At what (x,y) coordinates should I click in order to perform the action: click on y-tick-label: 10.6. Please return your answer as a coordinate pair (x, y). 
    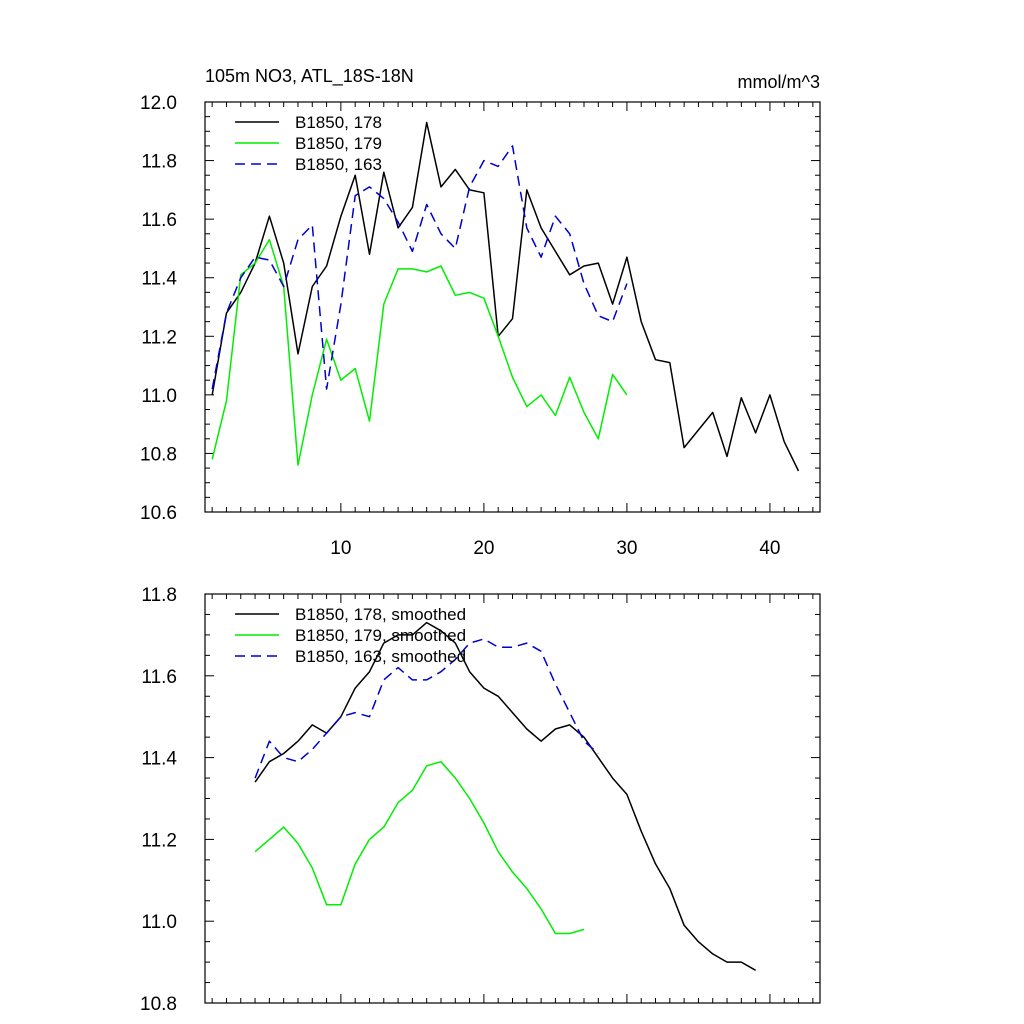
    Looking at the image, I should click on (158, 513).